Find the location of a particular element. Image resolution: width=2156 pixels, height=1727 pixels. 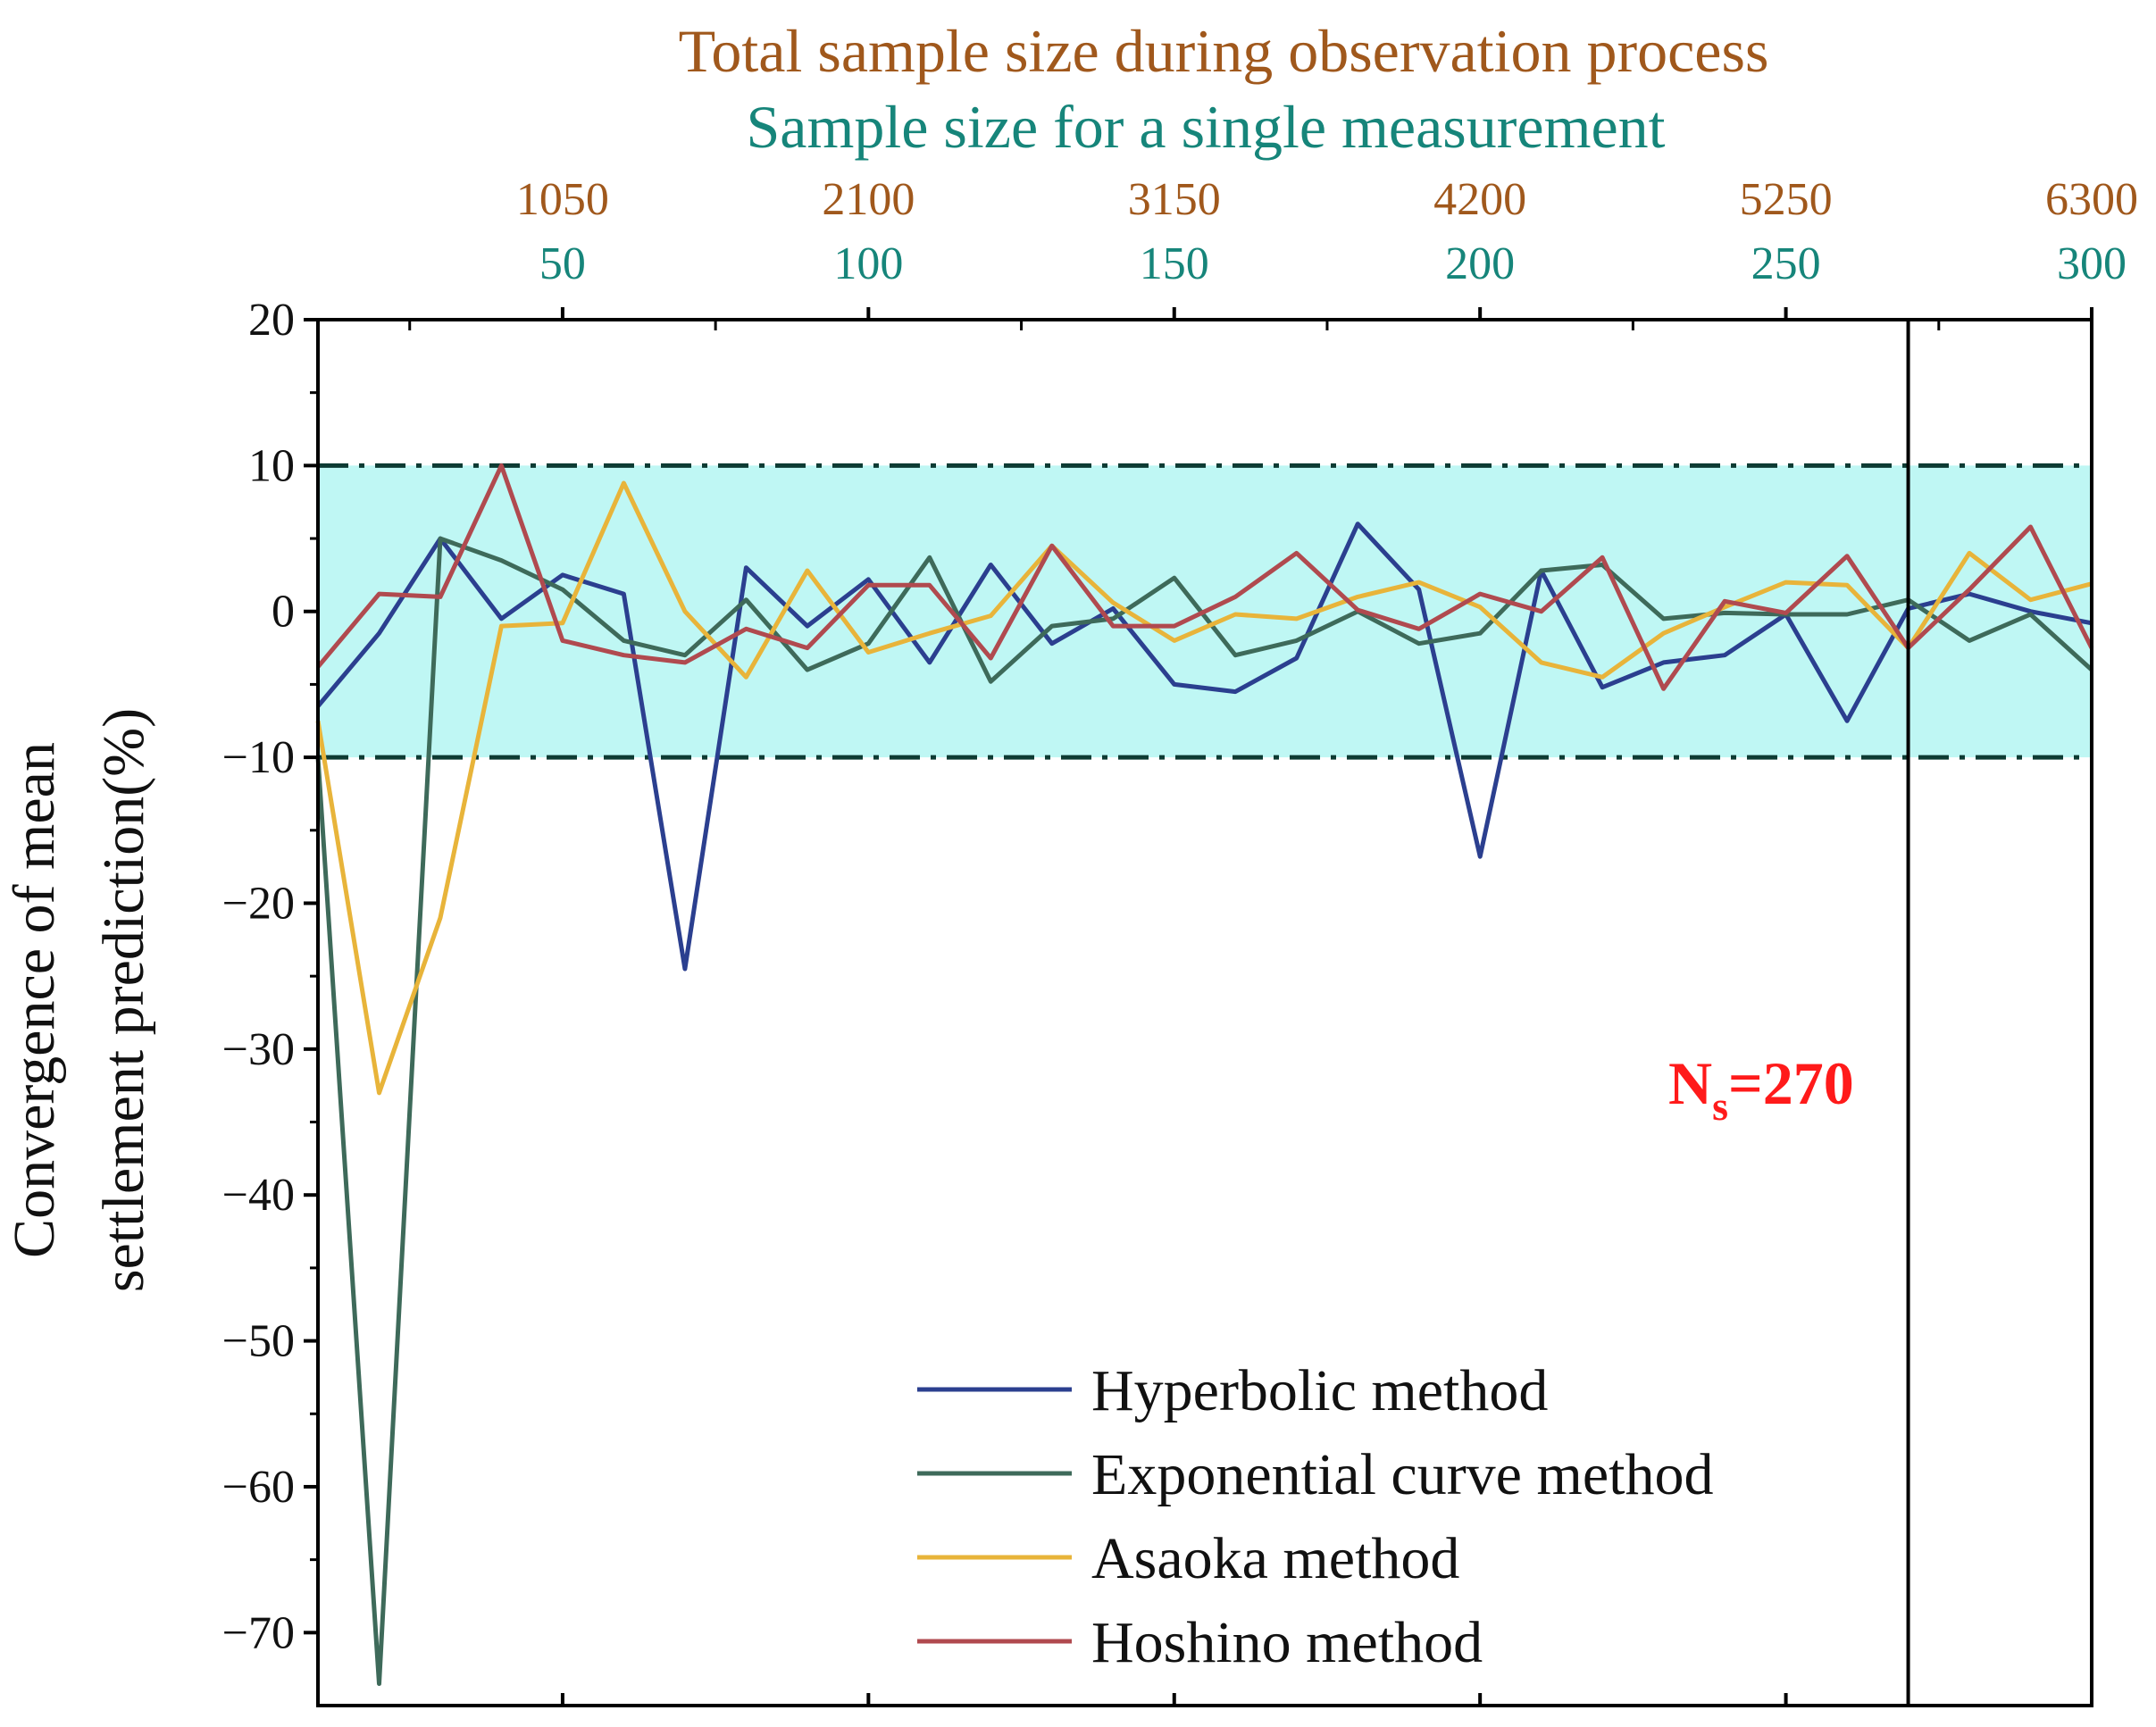

y-tick-label: −70 is located at coordinates (258, 1632).